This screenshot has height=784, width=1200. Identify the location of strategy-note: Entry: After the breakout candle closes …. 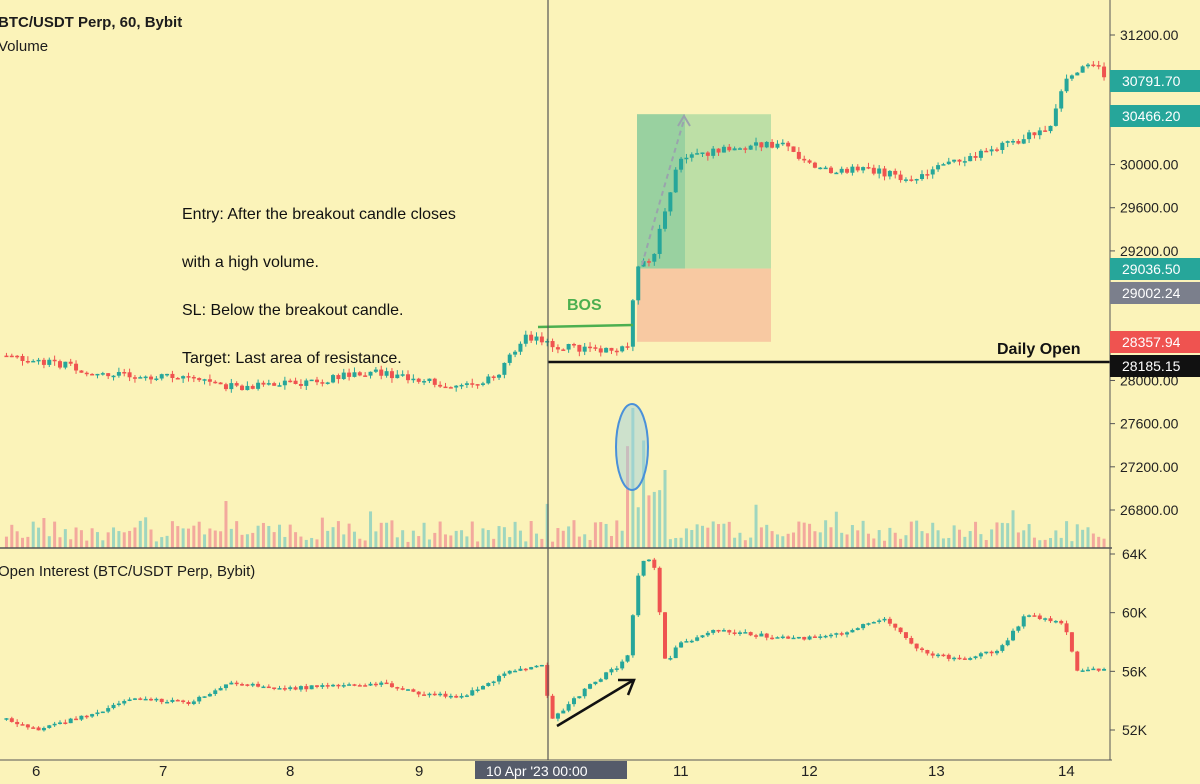
(319, 287).